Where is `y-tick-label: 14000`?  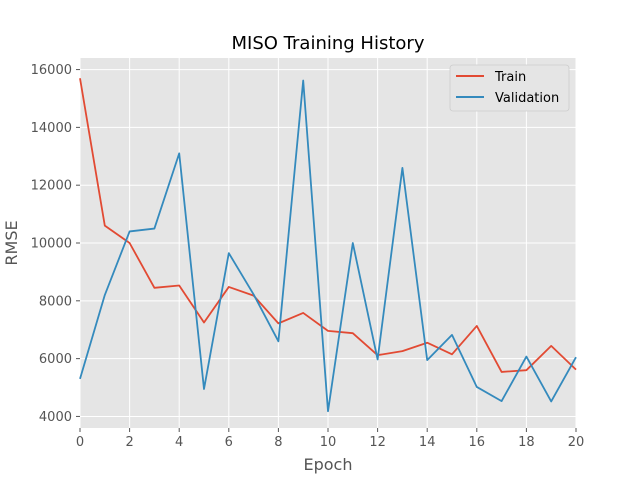
y-tick-label: 14000 is located at coordinates (51, 128).